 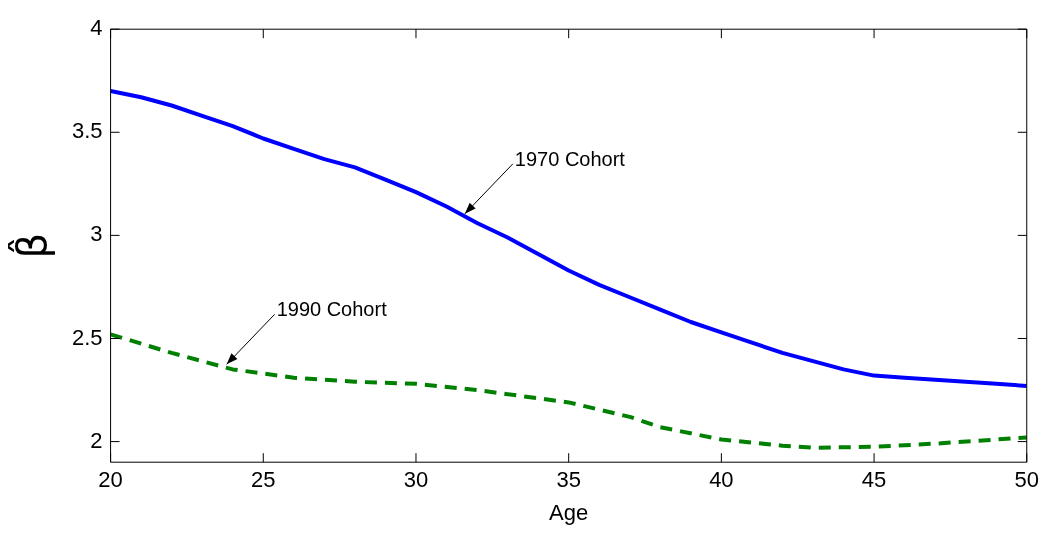 I want to click on y-tick-label: 2, so click(x=96, y=440).